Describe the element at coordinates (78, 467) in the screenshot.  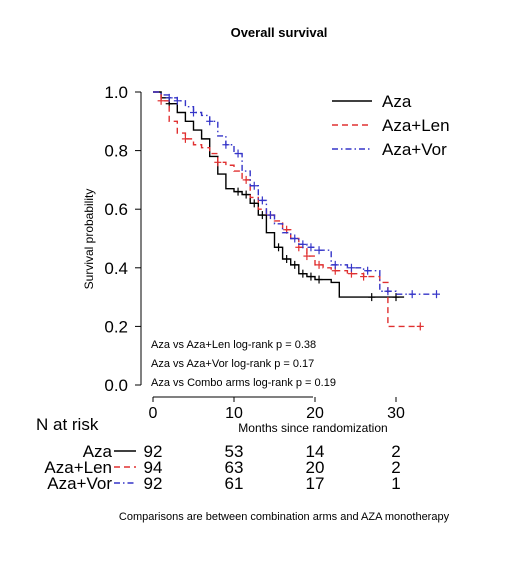
I see `risk-row-label: Aza+Len` at that location.